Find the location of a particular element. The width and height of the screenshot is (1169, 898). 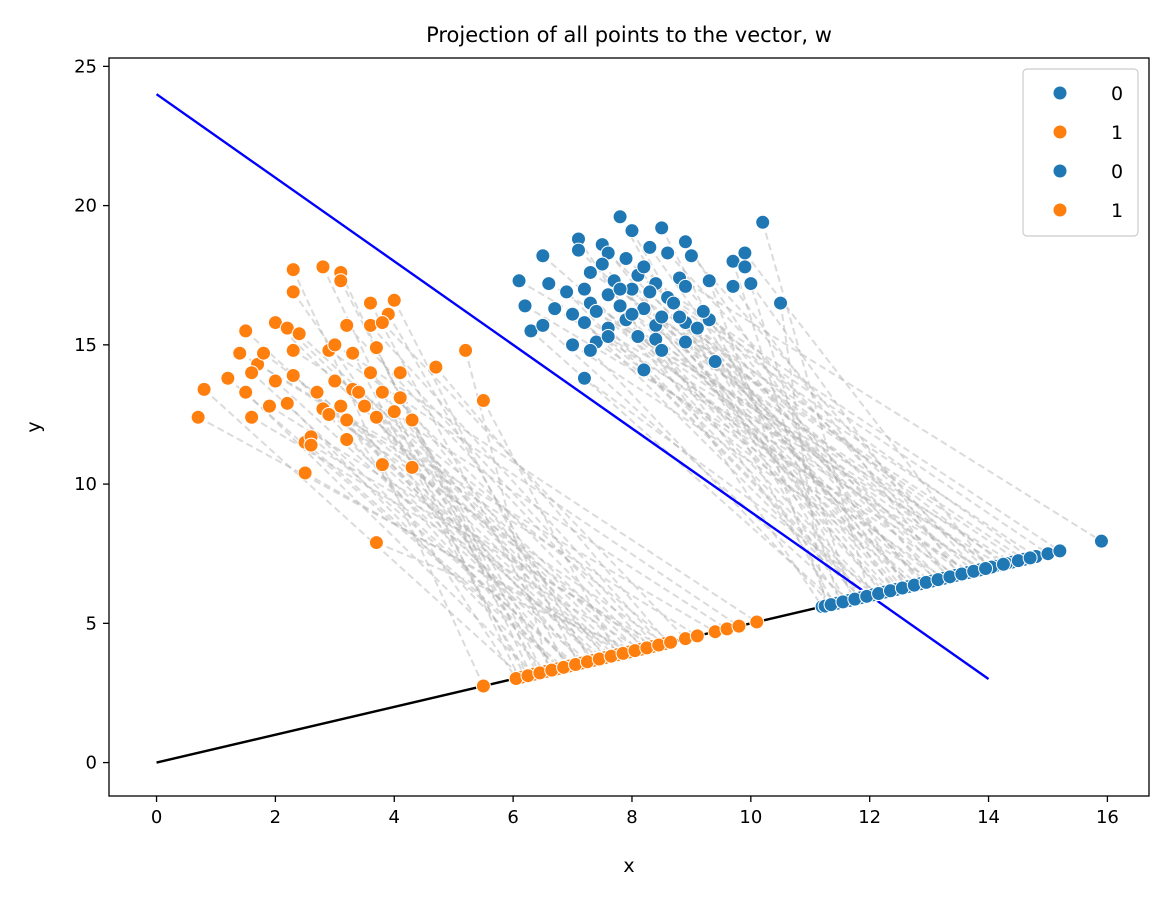

x-axis-ticks: 0 2 4 6 8 10 12 14 16 is located at coordinates (635, 812).